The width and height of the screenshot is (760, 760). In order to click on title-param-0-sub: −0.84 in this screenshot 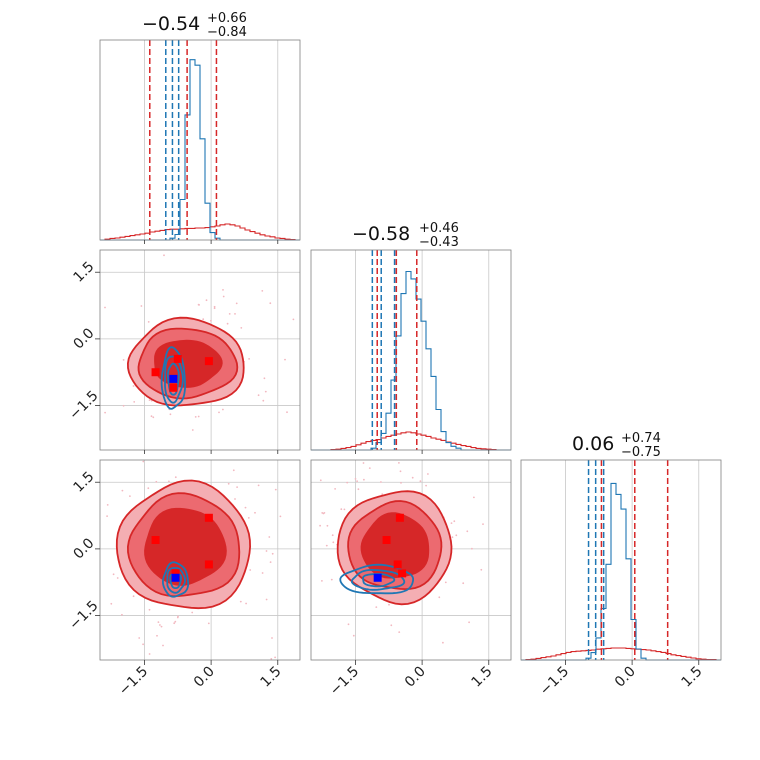, I will do `click(227, 32)`.